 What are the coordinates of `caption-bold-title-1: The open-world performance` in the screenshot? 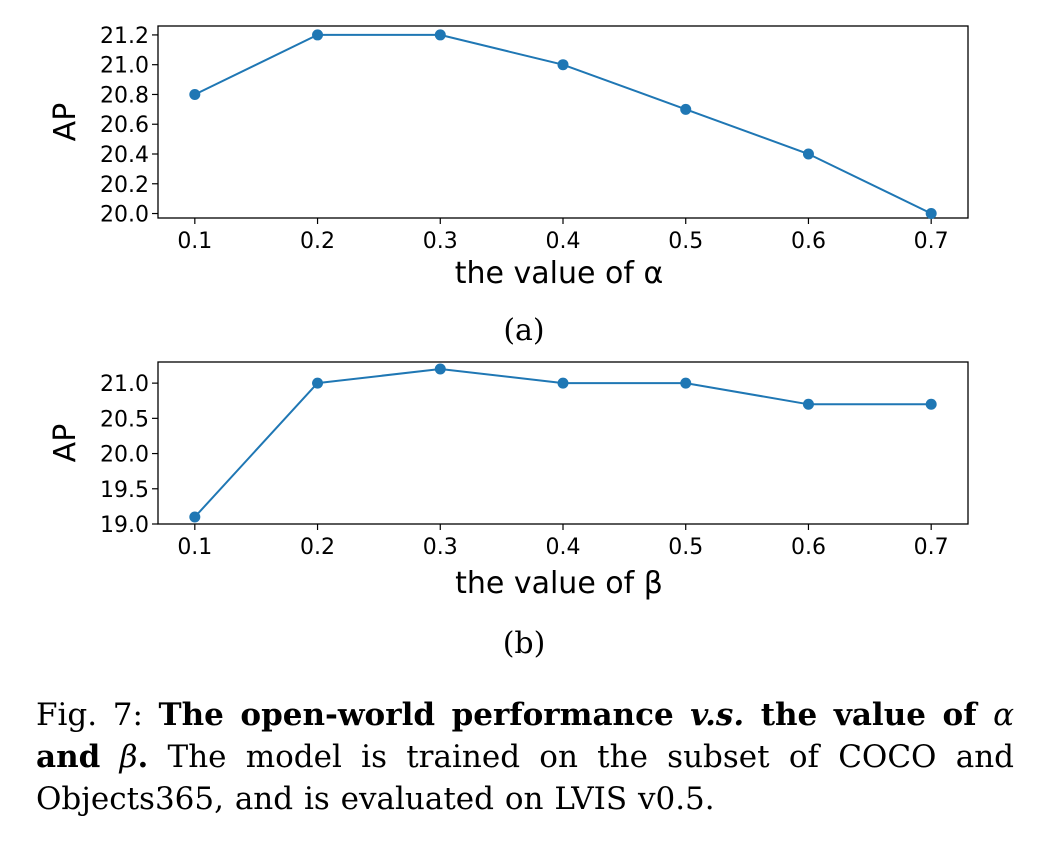 It's located at (424, 715).